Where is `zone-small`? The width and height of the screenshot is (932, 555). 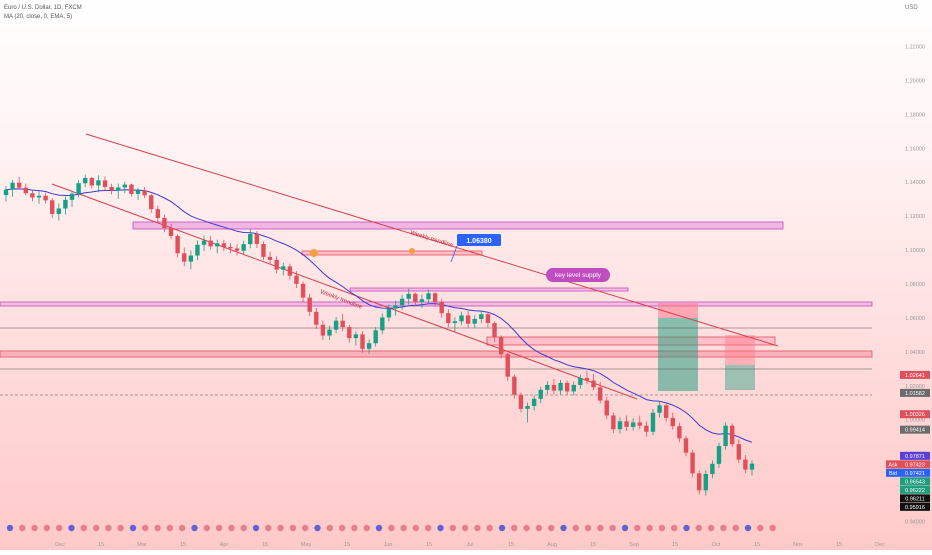
zone-small is located at coordinates (489, 289).